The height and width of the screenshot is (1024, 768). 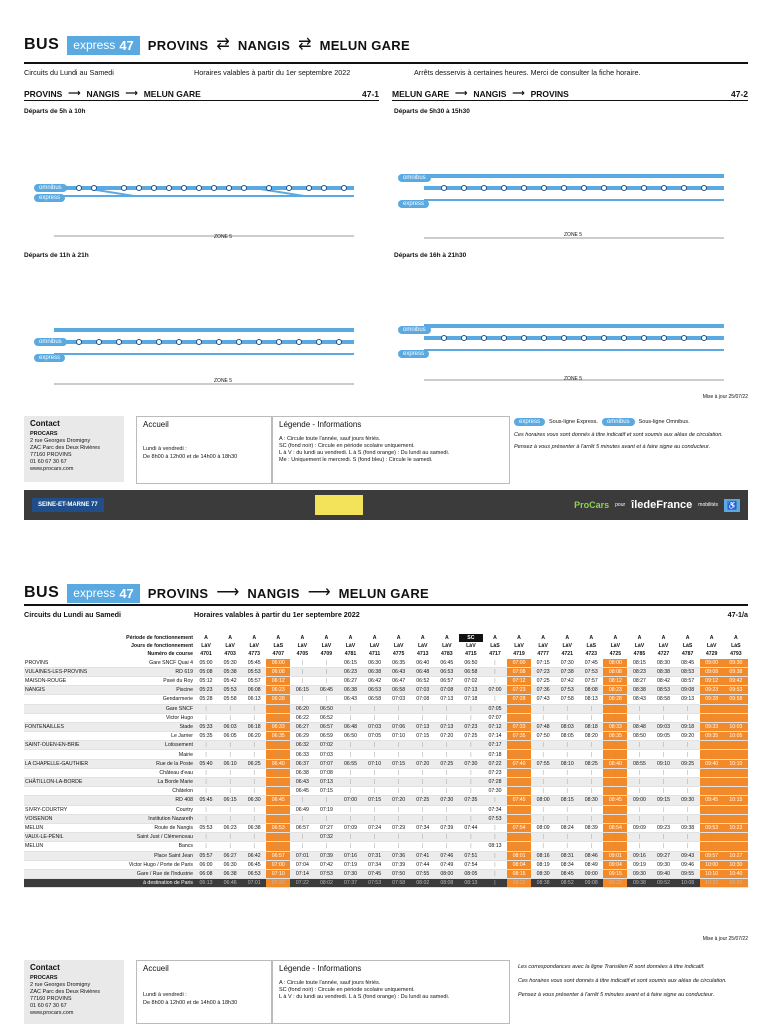 What do you see at coordinates (350, 800) in the screenshot?
I see `time-cell: 07:00` at bounding box center [350, 800].